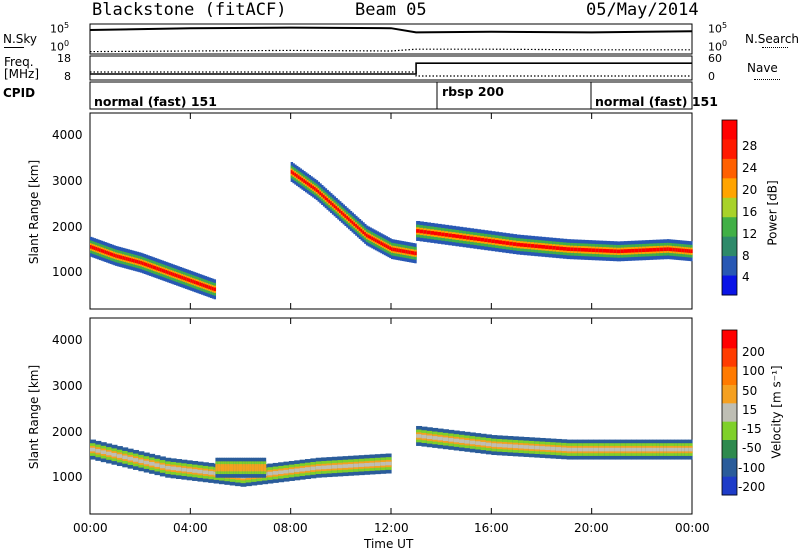  Describe the element at coordinates (67, 386) in the screenshot. I see `velocity-ytick-3000: 3000` at that location.